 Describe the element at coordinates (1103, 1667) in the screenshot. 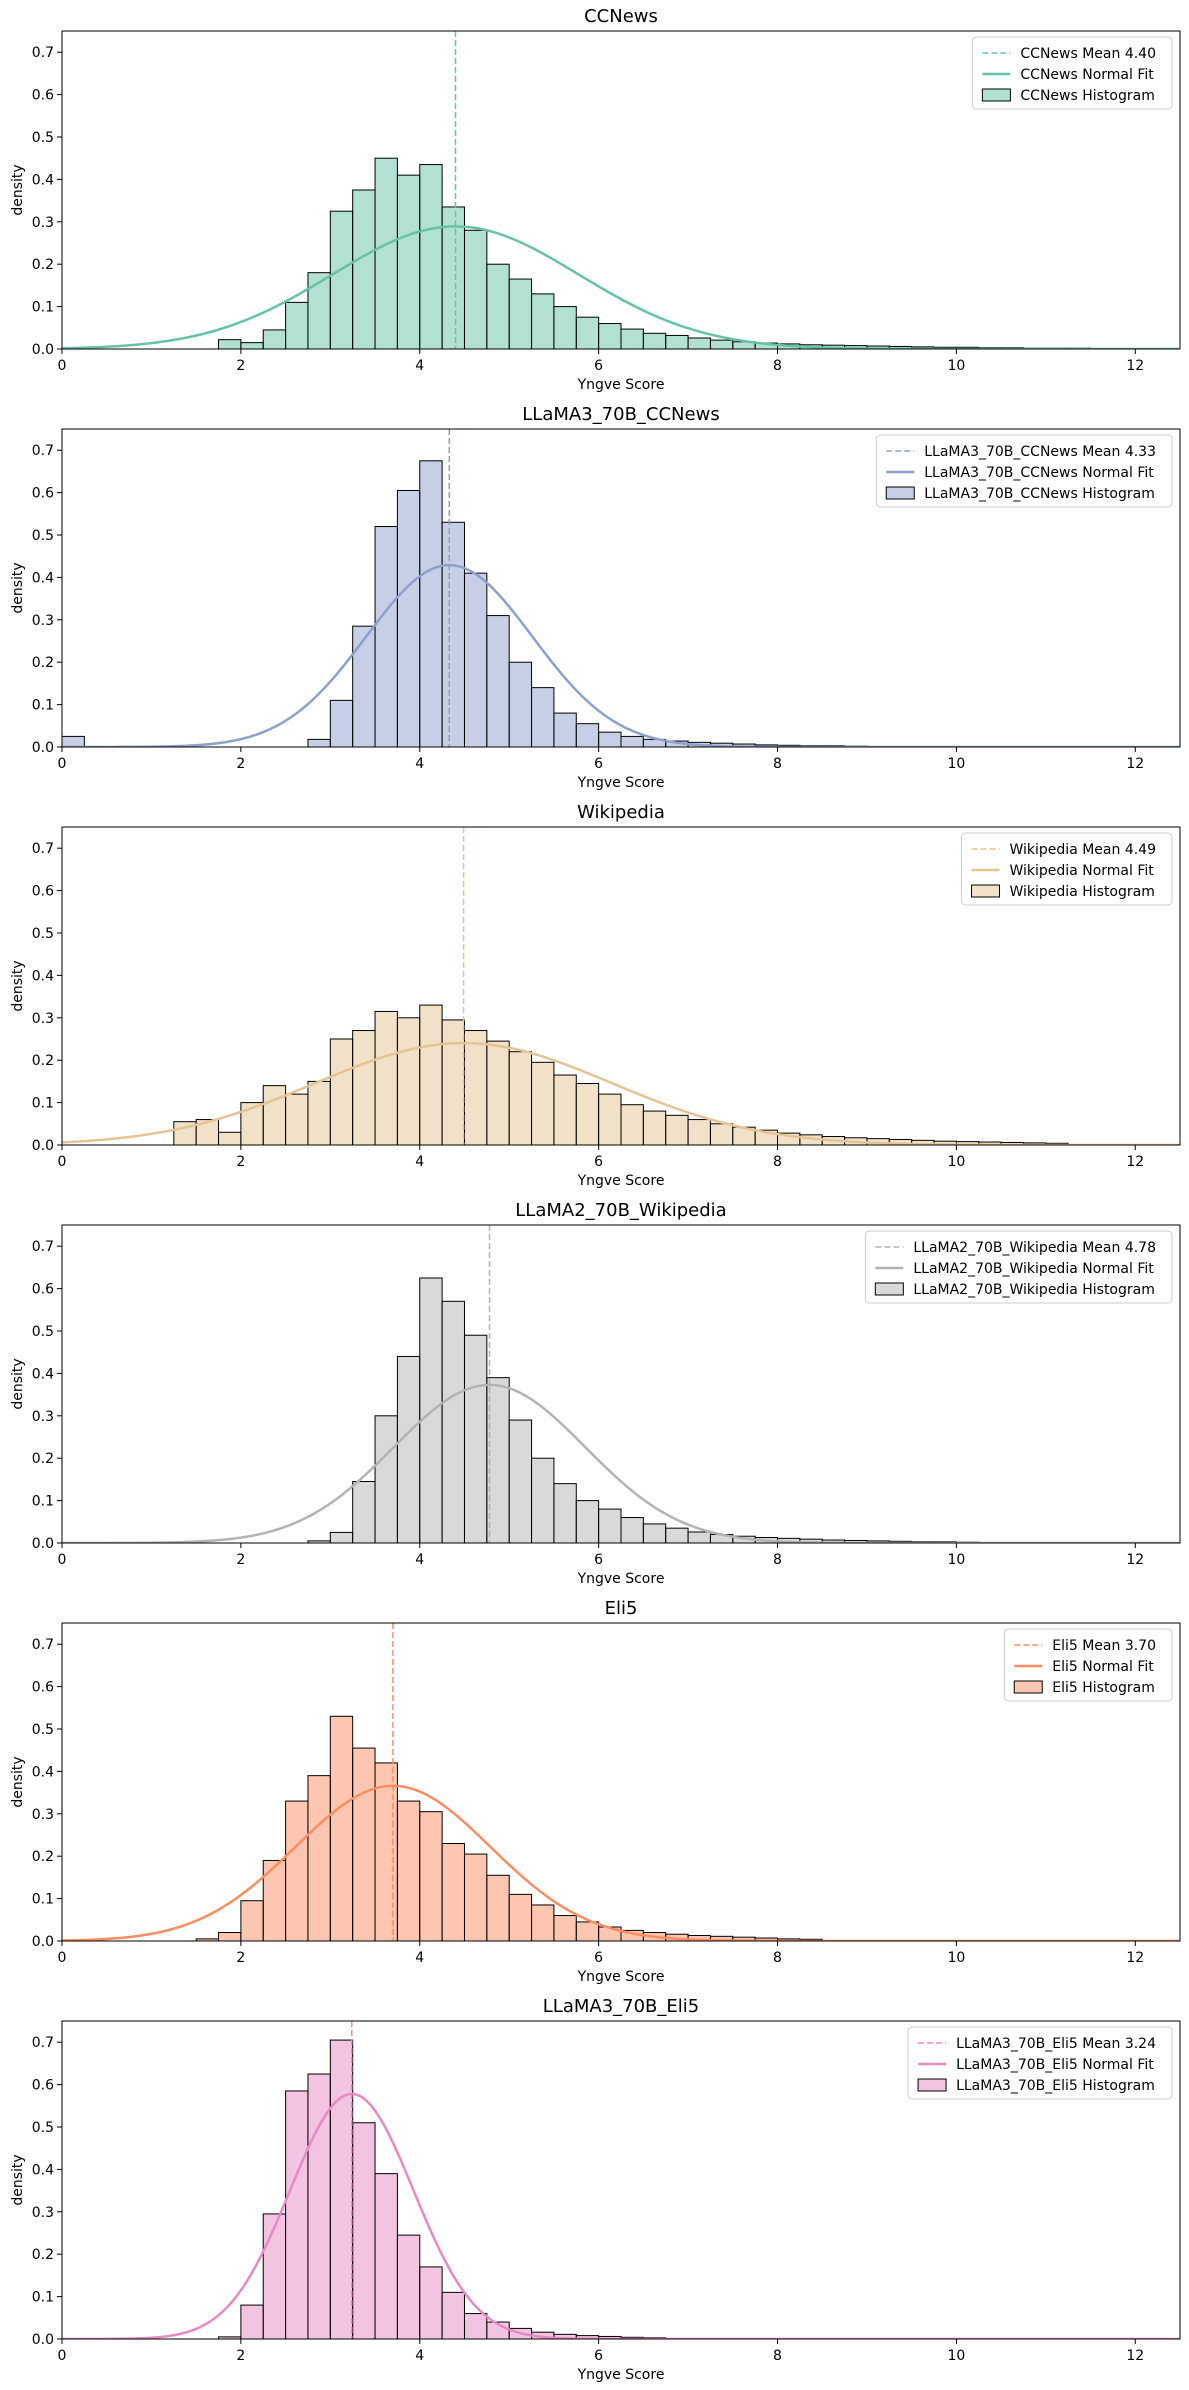

I see `legend-label: Eli5 Normal Fit` at that location.